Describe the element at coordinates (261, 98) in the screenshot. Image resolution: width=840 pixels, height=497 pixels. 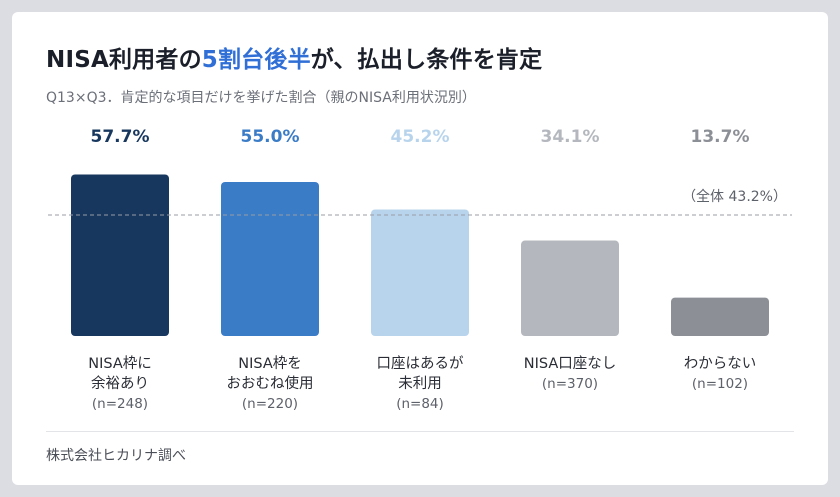
I see `chart-subtitle: Q13×Q3．肯定的な項目だけを挙げた割合（親のNISA利用状況別）` at that location.